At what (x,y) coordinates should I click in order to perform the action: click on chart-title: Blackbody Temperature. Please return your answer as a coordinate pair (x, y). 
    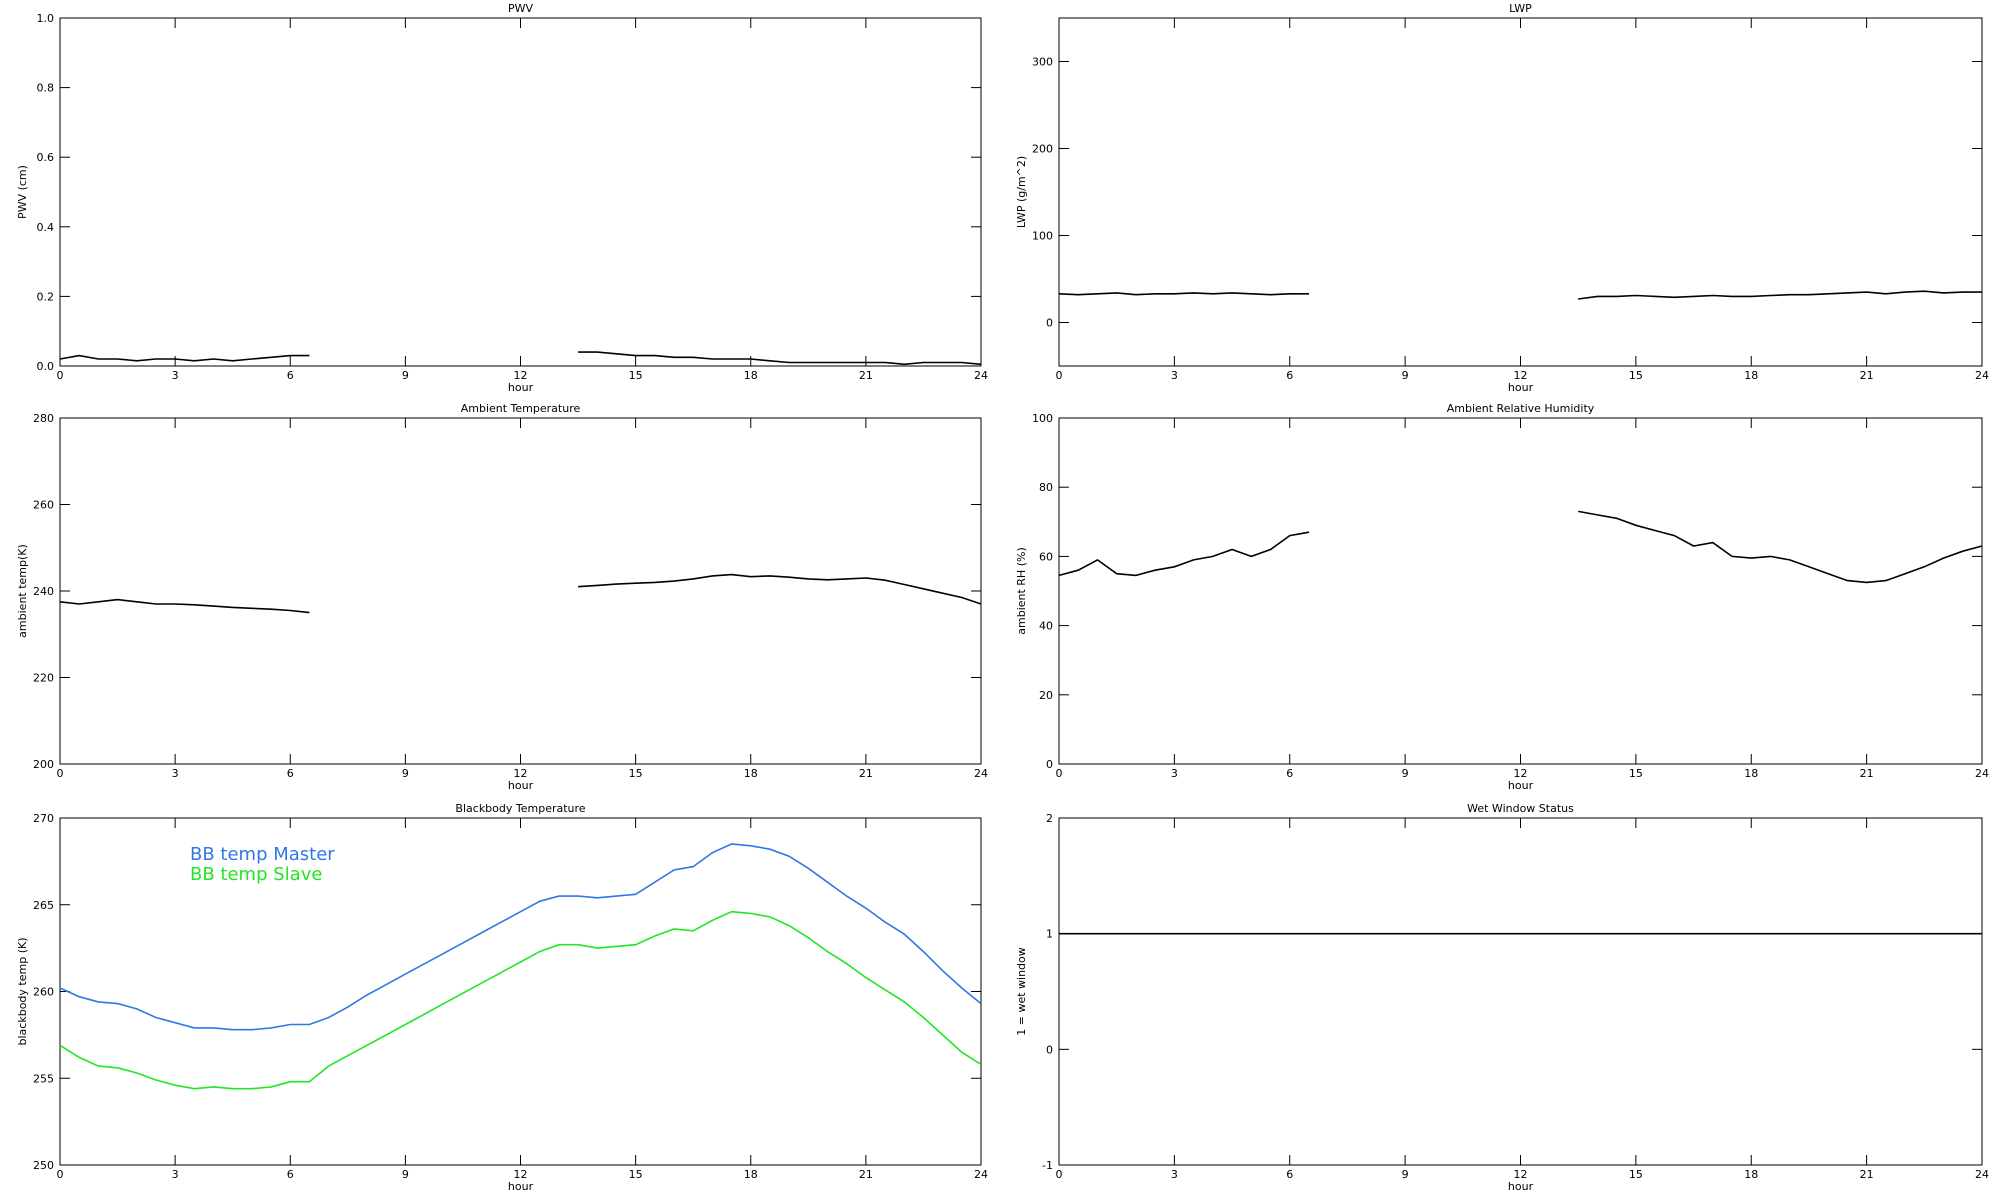
    Looking at the image, I should click on (520, 808).